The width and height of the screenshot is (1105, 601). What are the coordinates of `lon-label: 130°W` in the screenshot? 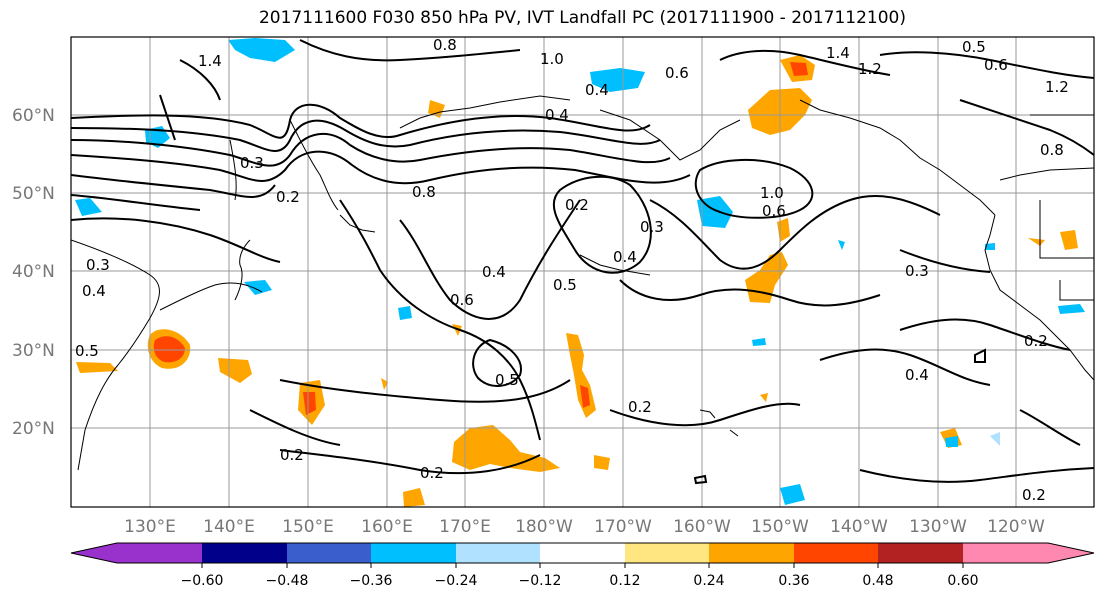 It's located at (938, 527).